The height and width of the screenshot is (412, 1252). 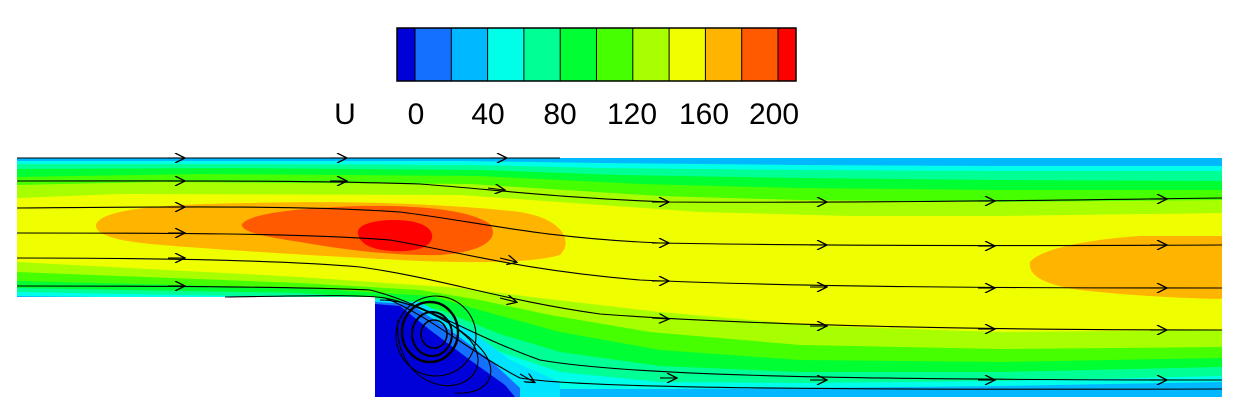 I want to click on colorbar-tick-80: 80, so click(x=559, y=114).